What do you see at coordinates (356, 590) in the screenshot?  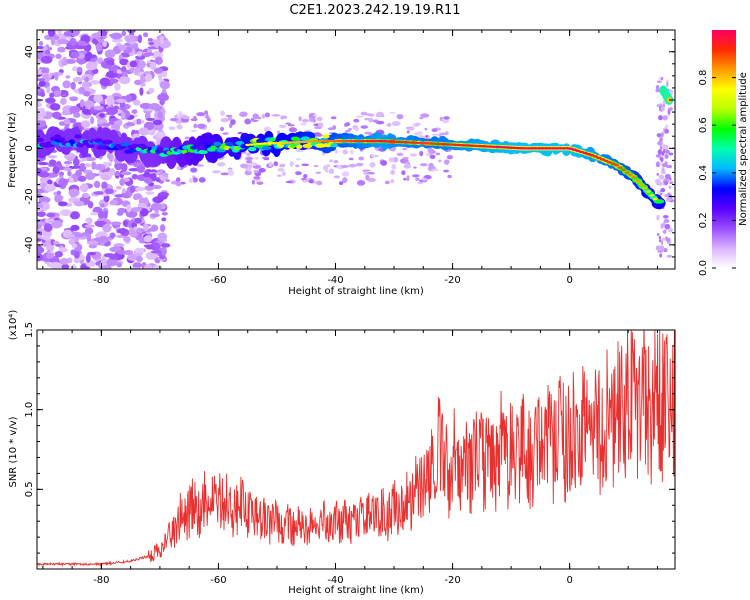 I see `snr-x-label: Height of straight line (km)` at bounding box center [356, 590].